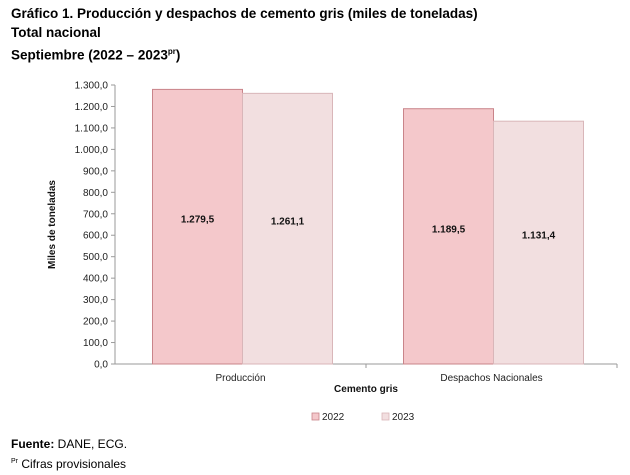 The height and width of the screenshot is (475, 630). Describe the element at coordinates (288, 222) in the screenshot. I see `data-label: 1.261,1` at that location.